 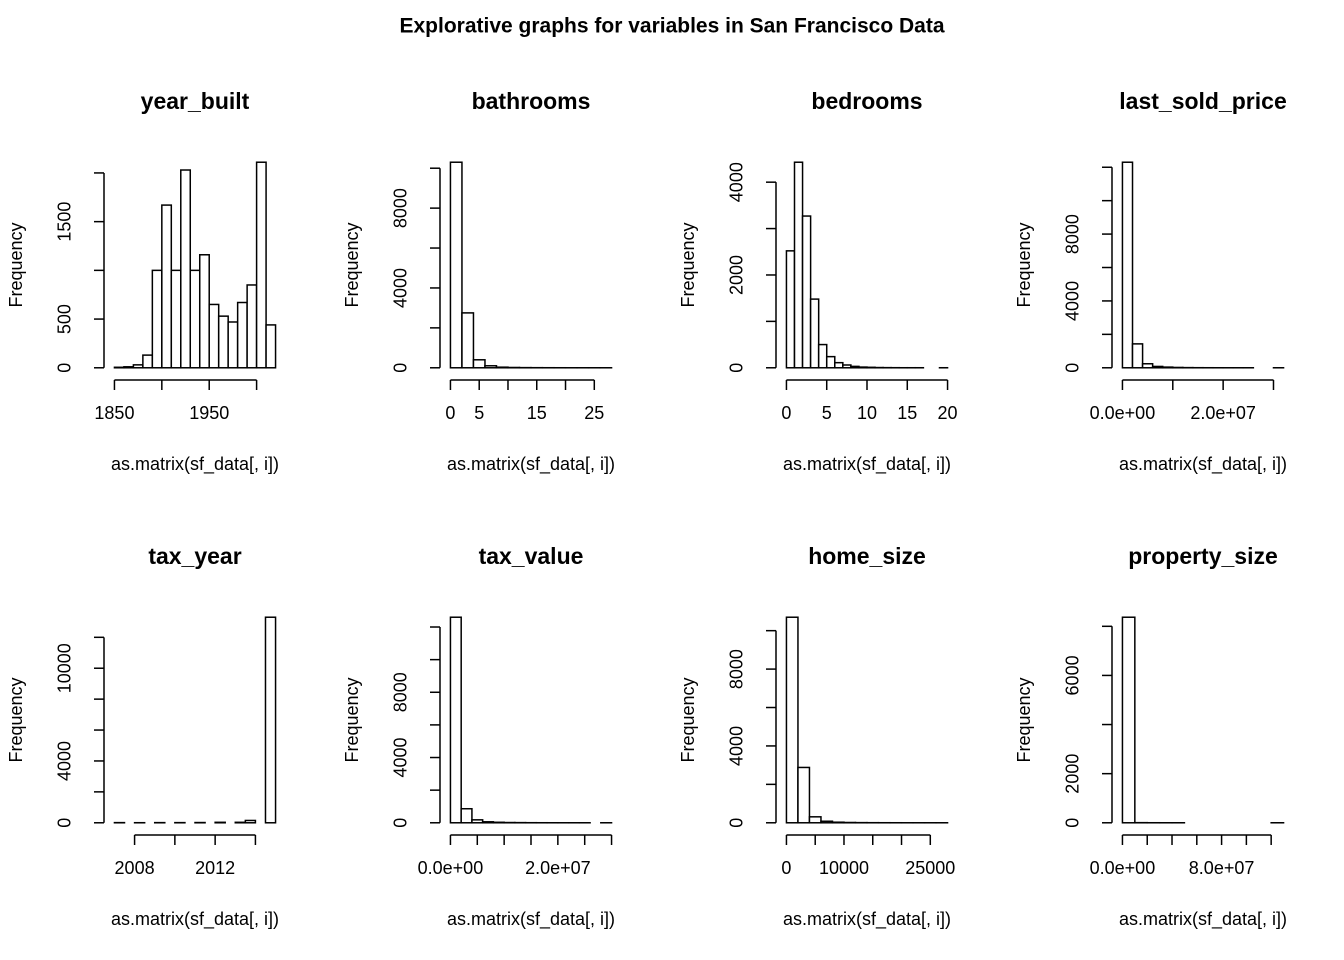 What do you see at coordinates (1073, 675) in the screenshot?
I see `y-tick-label: 6000` at bounding box center [1073, 675].